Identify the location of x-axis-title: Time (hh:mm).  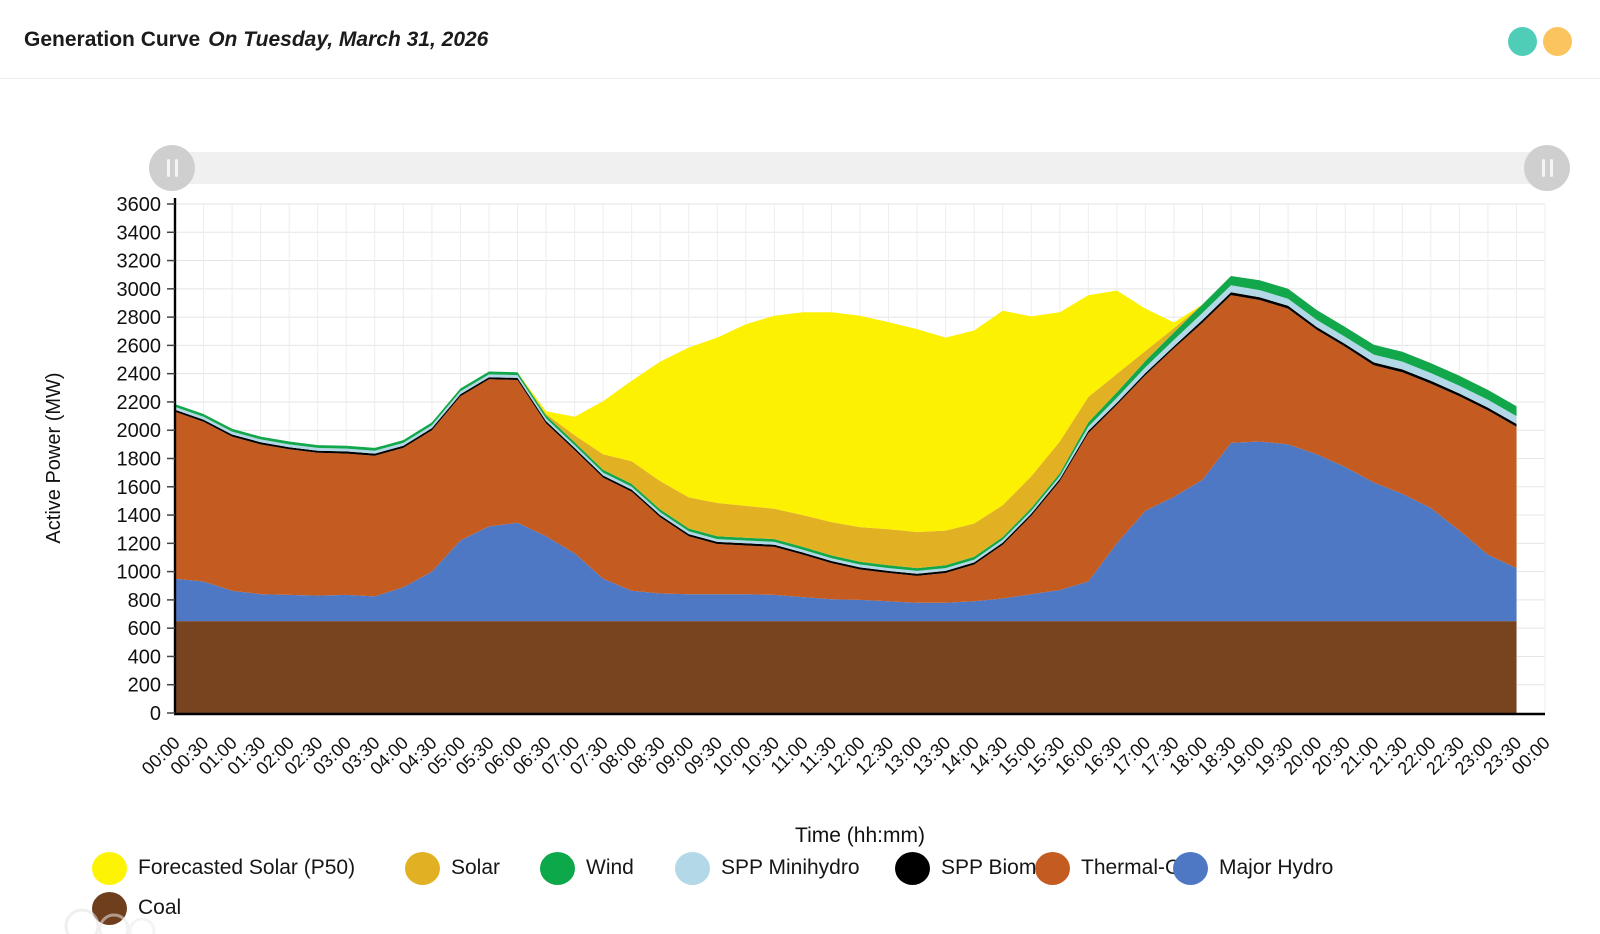
(860, 835).